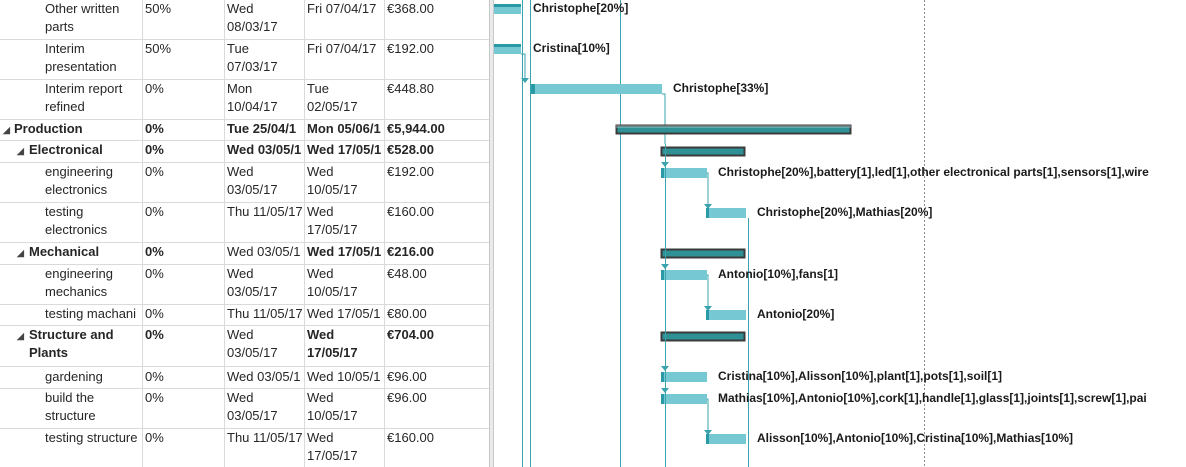 This screenshot has height=467, width=1186. I want to click on percent-complete: 50%, so click(158, 8).